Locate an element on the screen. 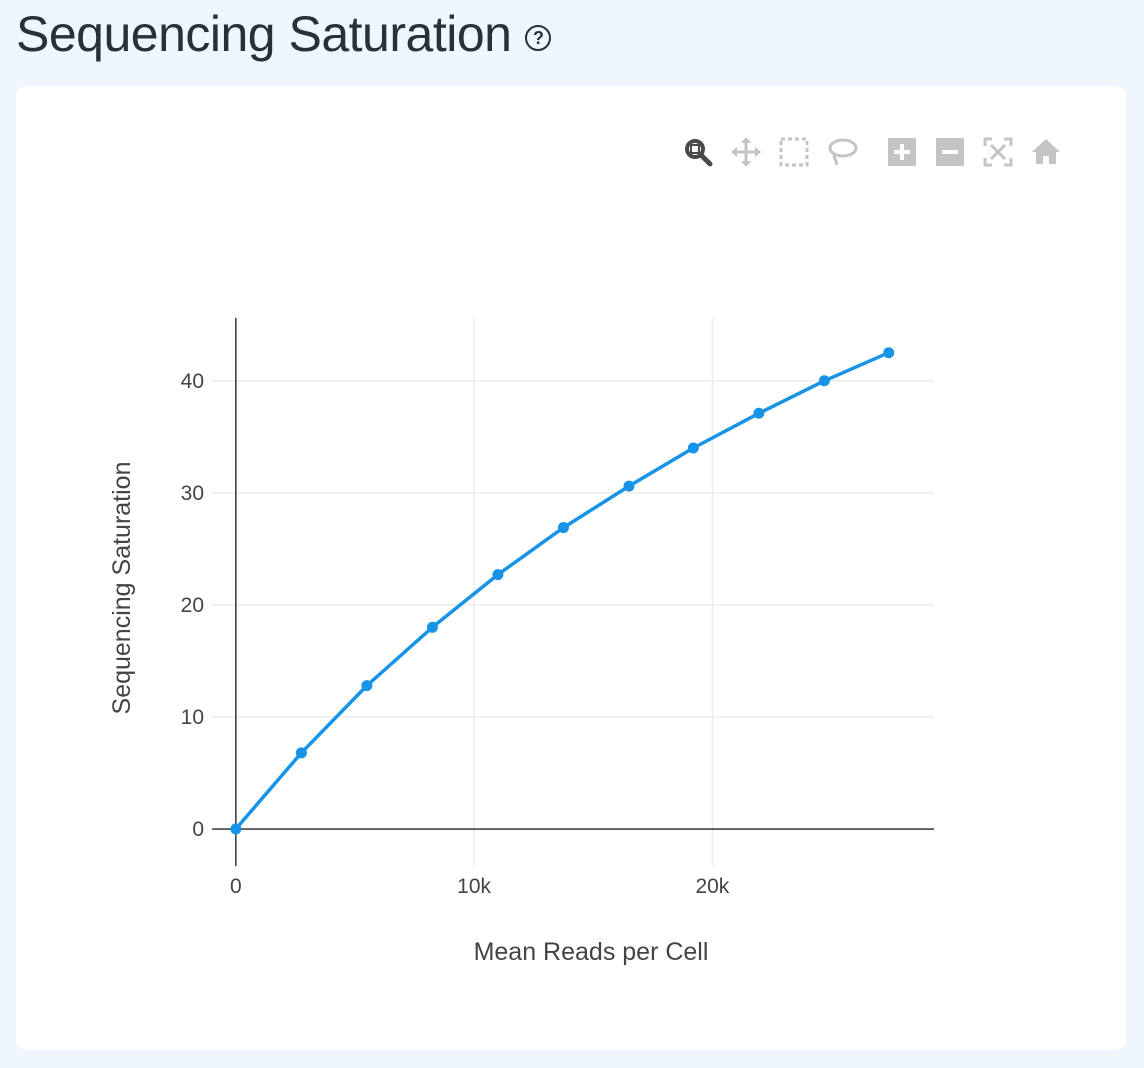 Image resolution: width=1144 pixels, height=1068 pixels. plus-square-icon is located at coordinates (902, 152).